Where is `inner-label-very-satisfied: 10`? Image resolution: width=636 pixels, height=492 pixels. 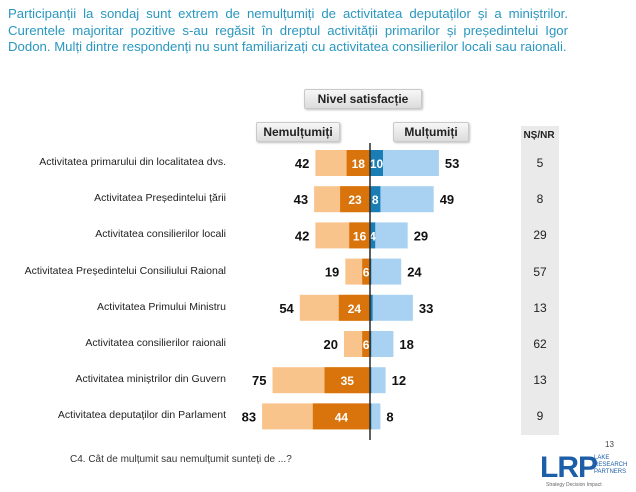
inner-label-very-satisfied: 10 is located at coordinates (377, 164).